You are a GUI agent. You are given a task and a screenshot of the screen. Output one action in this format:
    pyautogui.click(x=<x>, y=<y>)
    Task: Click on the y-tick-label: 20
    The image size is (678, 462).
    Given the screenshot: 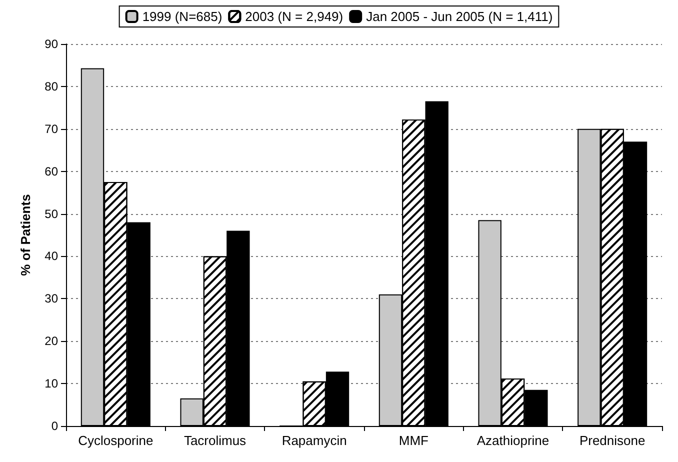 What is the action you would take?
    pyautogui.click(x=51, y=341)
    